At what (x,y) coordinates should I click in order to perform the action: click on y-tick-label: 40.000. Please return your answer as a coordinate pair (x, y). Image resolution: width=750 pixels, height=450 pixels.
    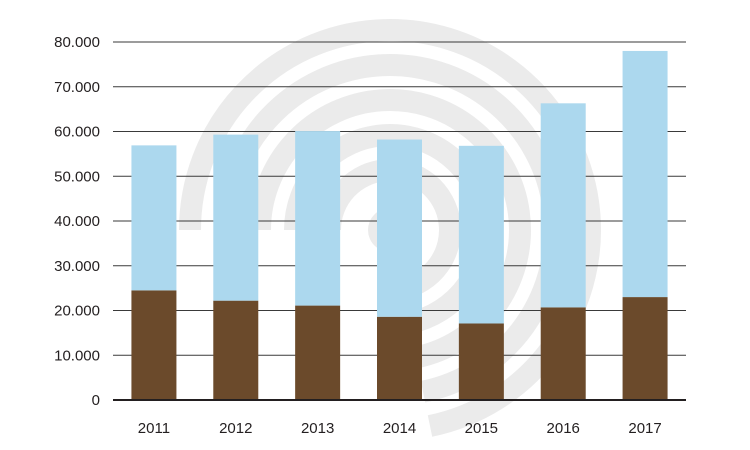
    Looking at the image, I should click on (77, 221).